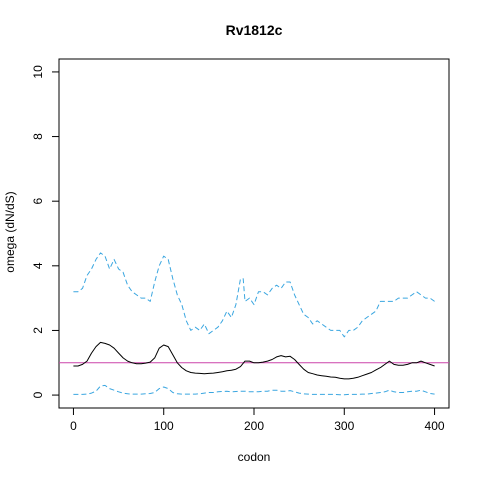 The height and width of the screenshot is (480, 480). Describe the element at coordinates (73, 426) in the screenshot. I see `x-tick-label: 0` at that location.